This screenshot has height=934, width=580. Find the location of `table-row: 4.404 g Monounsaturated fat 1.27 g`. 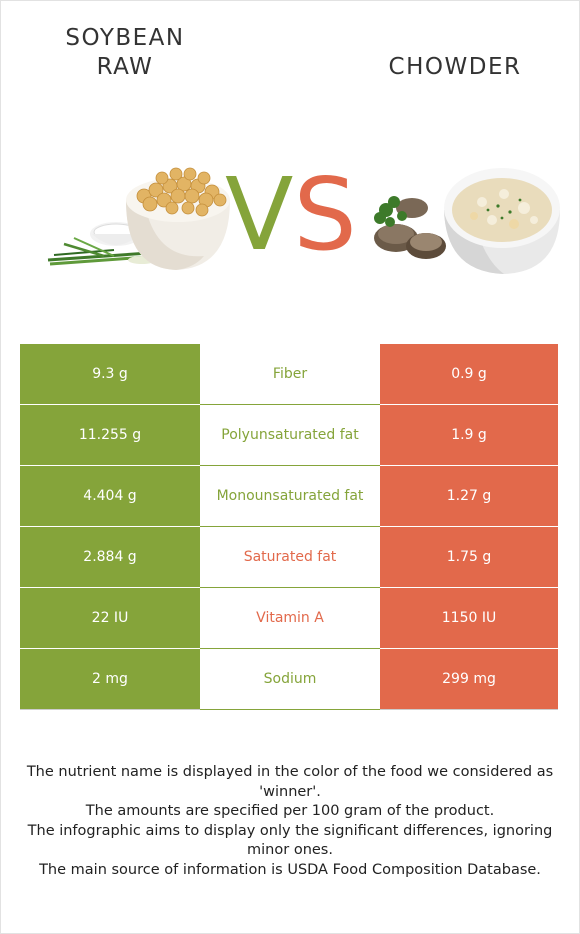

table-row: 4.404 g Monounsaturated fat 1.27 g is located at coordinates (289, 496).